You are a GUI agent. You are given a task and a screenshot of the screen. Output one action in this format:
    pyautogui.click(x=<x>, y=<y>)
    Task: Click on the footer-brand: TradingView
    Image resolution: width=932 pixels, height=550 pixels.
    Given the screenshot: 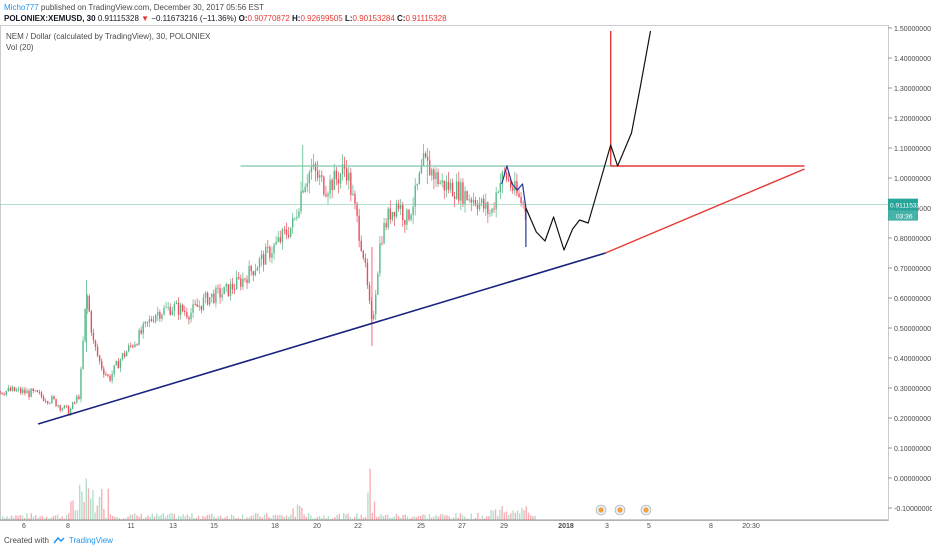 What is the action you would take?
    pyautogui.click(x=90, y=540)
    